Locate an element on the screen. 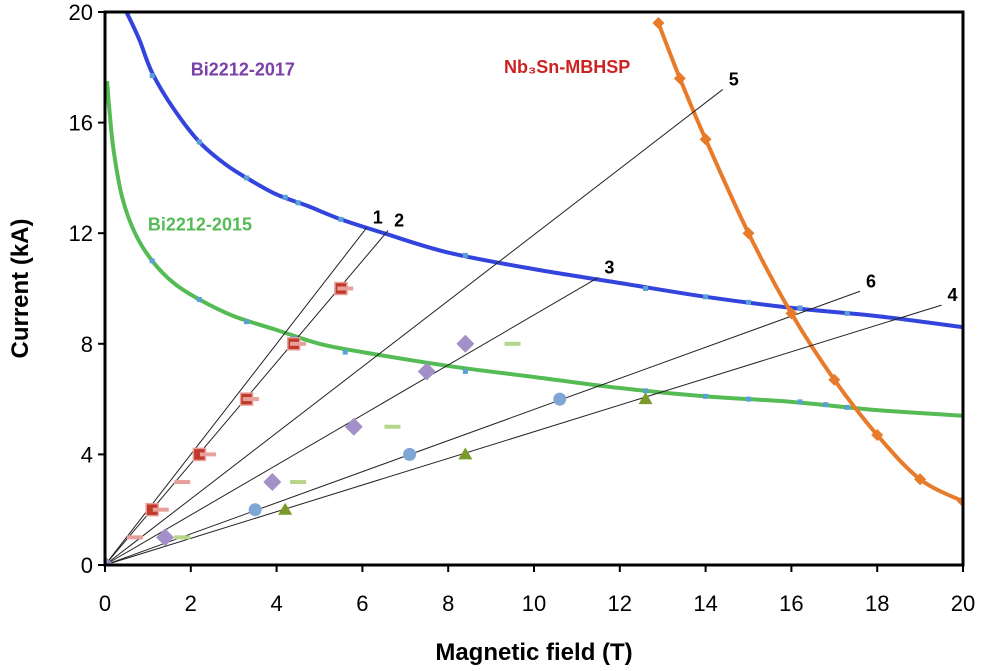 This screenshot has height=671, width=981. y-tick-label-12: 12 is located at coordinates (81, 233).